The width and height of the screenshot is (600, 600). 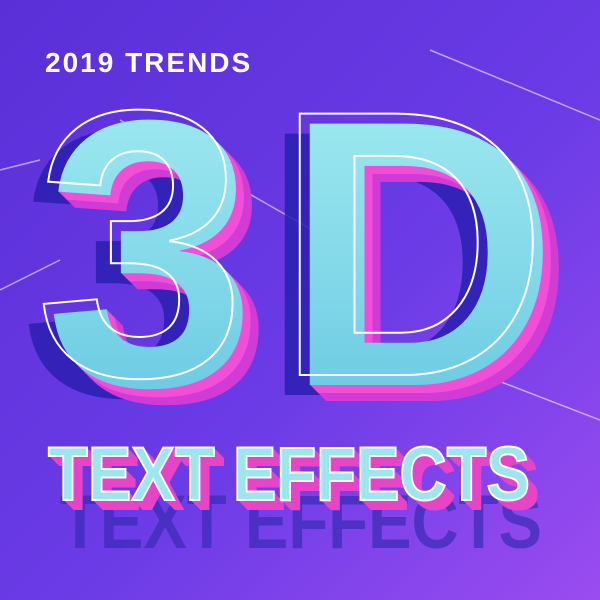 I want to click on tagline-face: TEXT EFFECTS, so click(x=289, y=474).